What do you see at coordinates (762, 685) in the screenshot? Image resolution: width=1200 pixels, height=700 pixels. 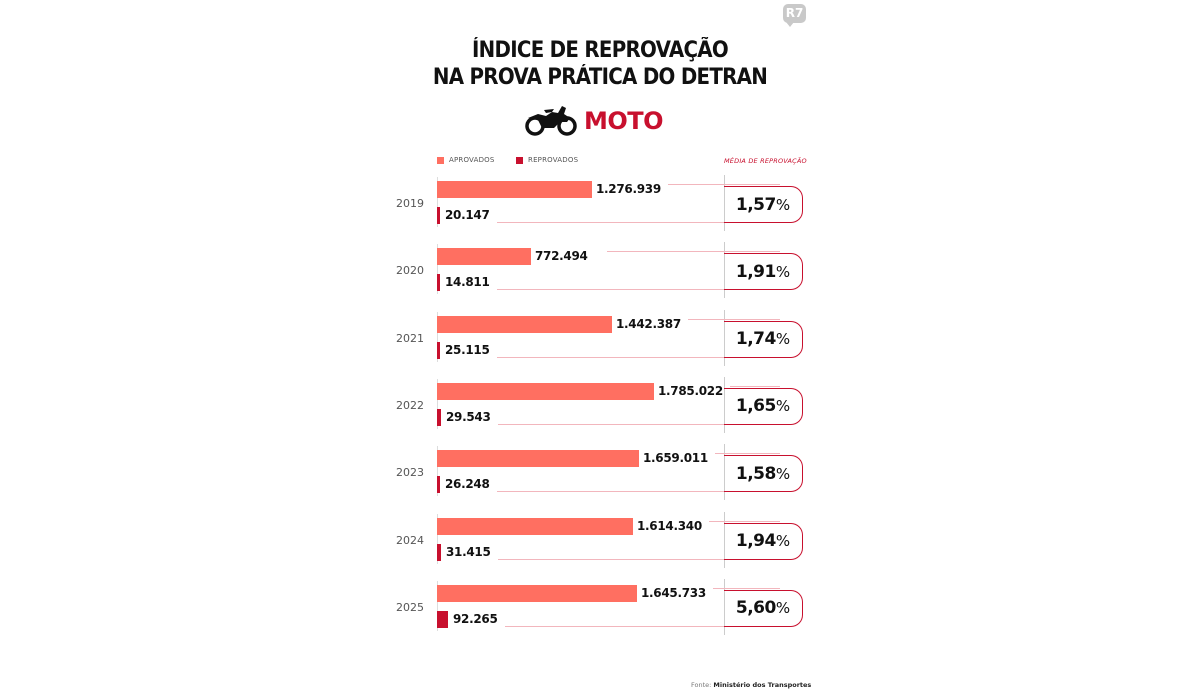 I see `source-name: Ministério dos Transportes` at bounding box center [762, 685].